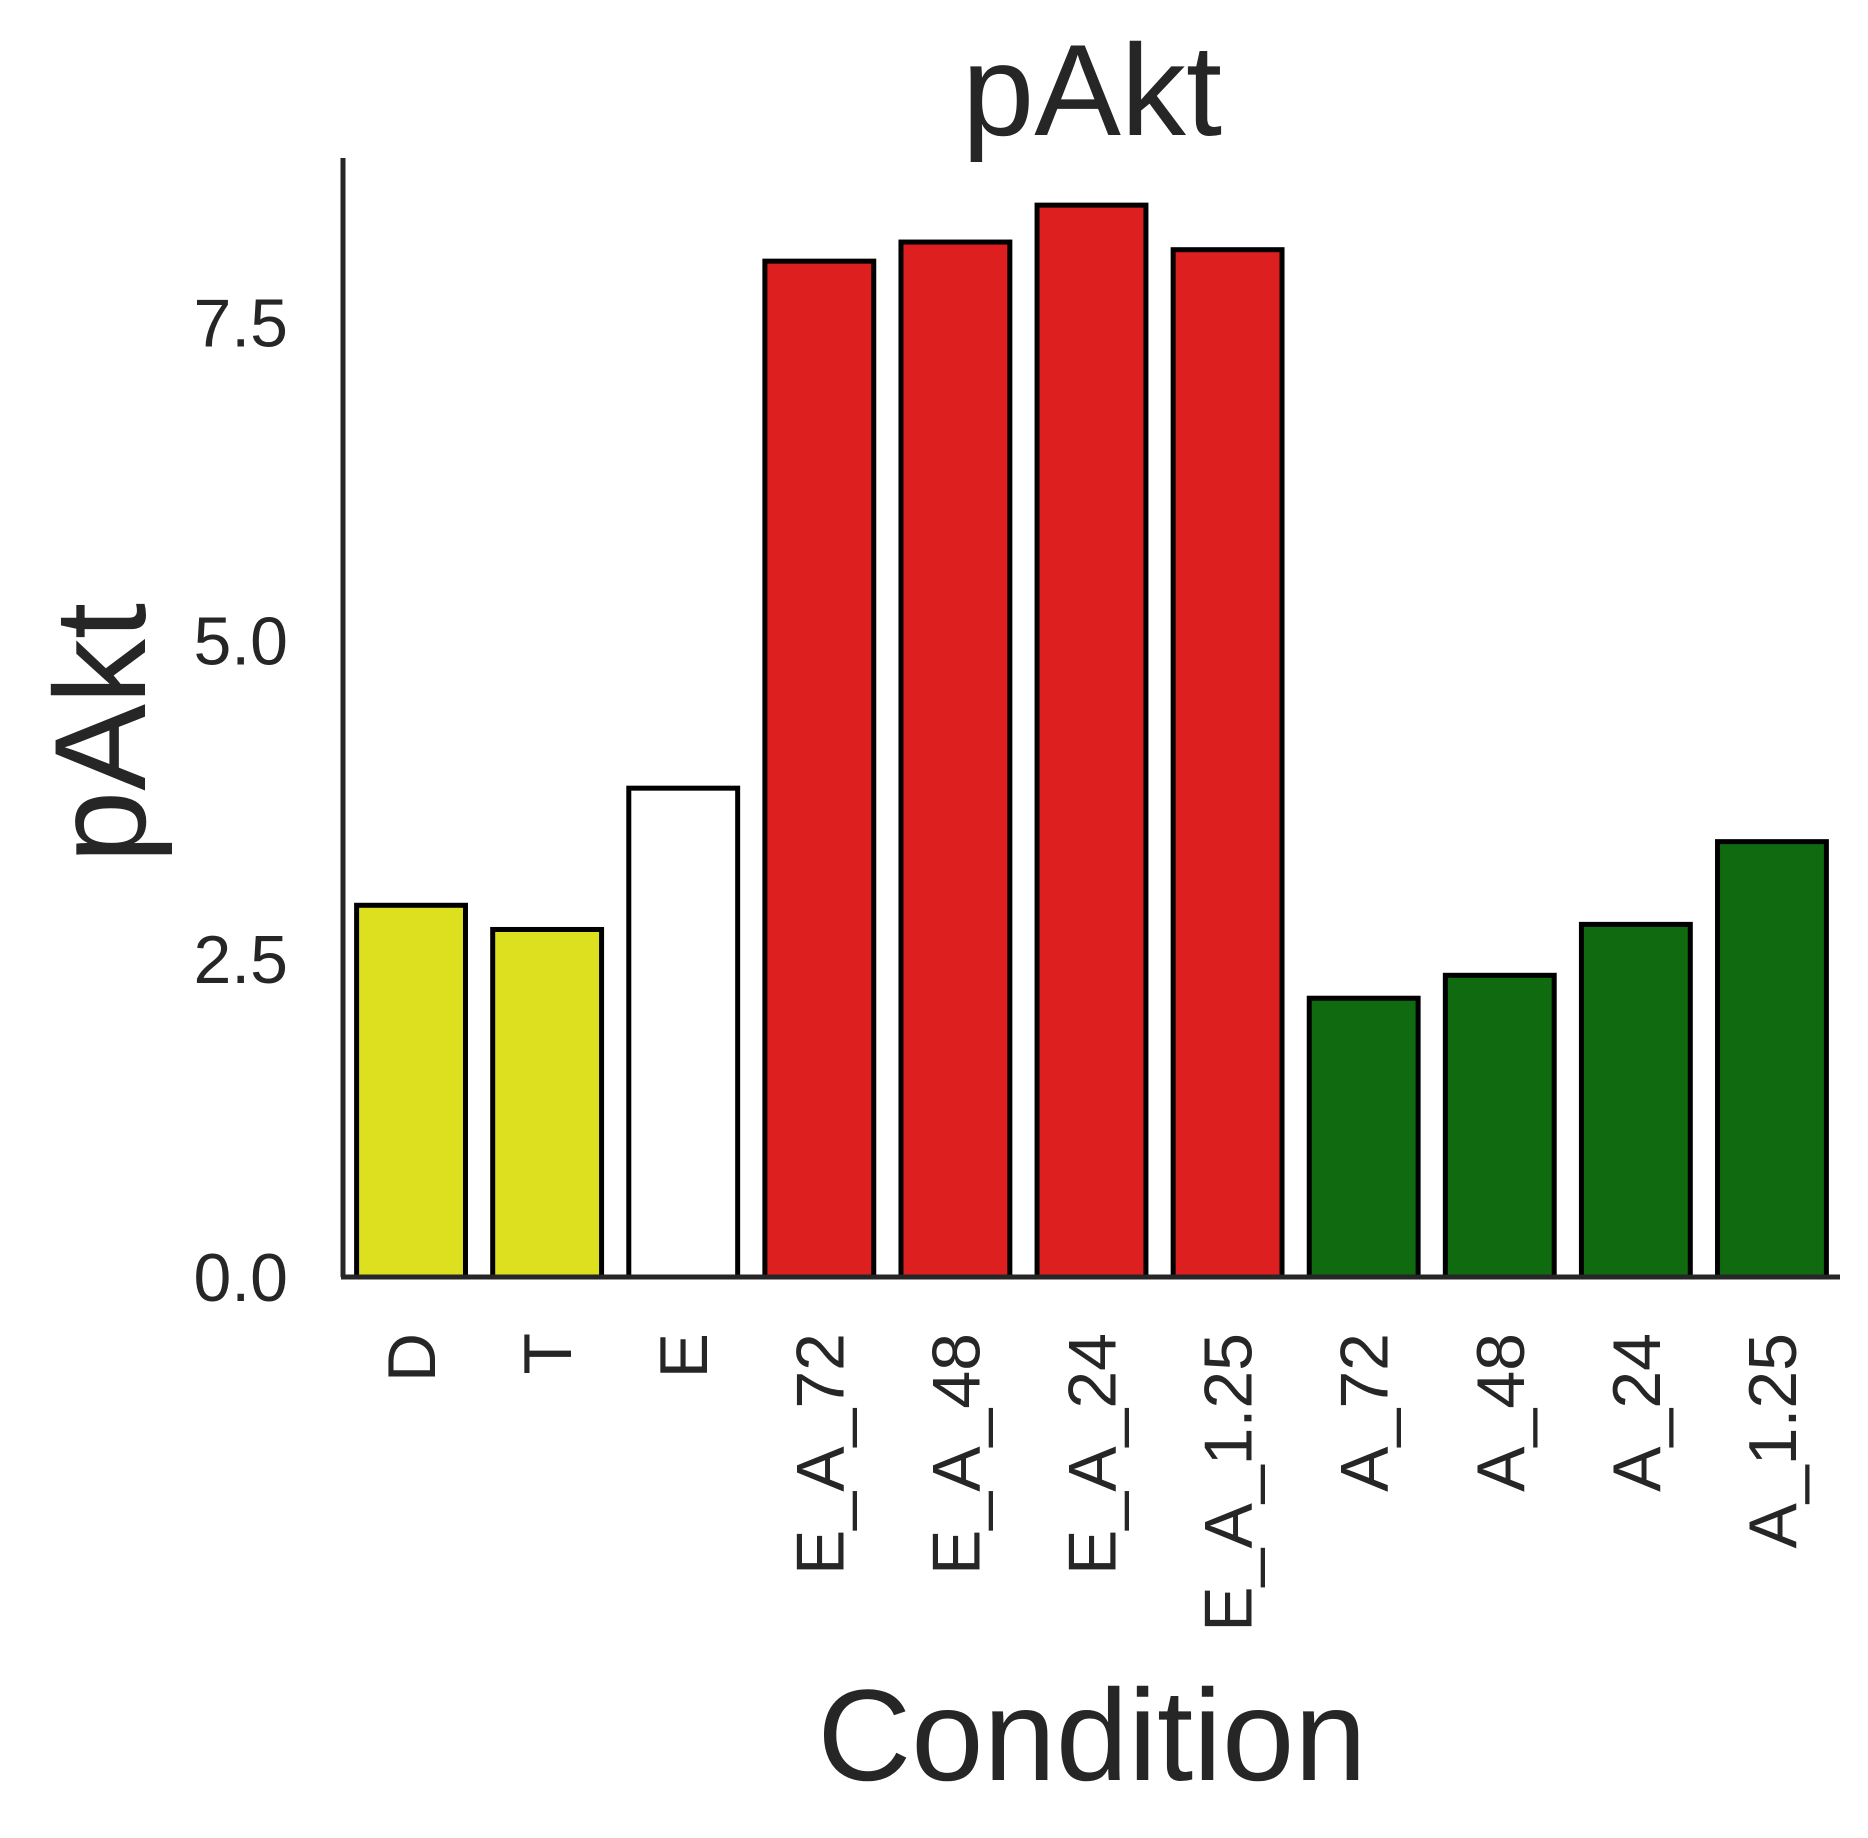 Image resolution: width=1868 pixels, height=1838 pixels. I want to click on x-tick-label: E_A_72, so click(820, 1454).